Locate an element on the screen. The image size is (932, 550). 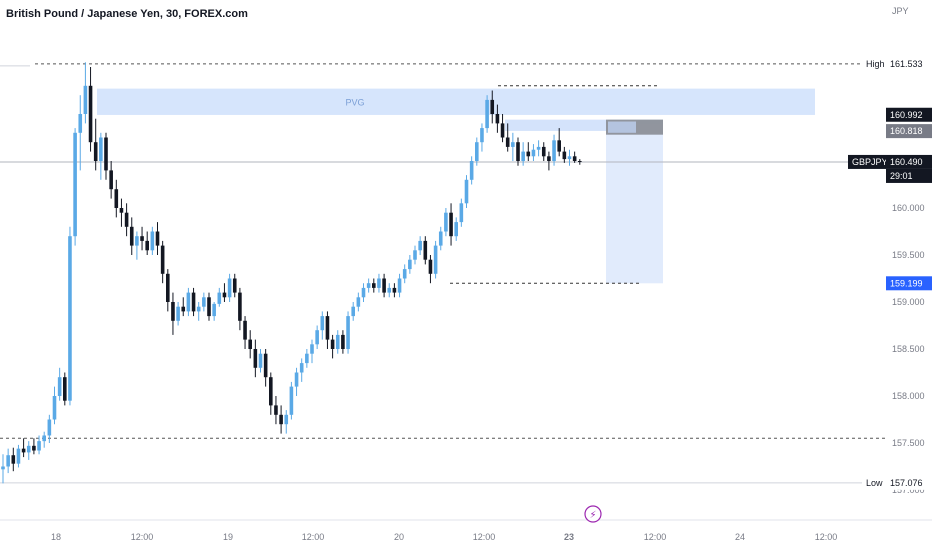
symbol-tag-bg is located at coordinates (867, 161).